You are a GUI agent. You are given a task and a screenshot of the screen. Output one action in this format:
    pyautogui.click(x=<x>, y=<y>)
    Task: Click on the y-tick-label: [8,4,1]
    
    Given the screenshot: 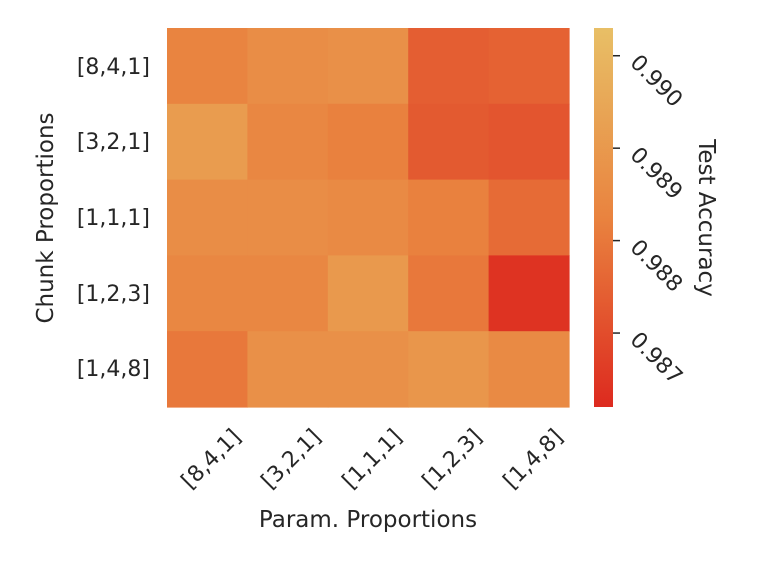 What is the action you would take?
    pyautogui.click(x=113, y=67)
    